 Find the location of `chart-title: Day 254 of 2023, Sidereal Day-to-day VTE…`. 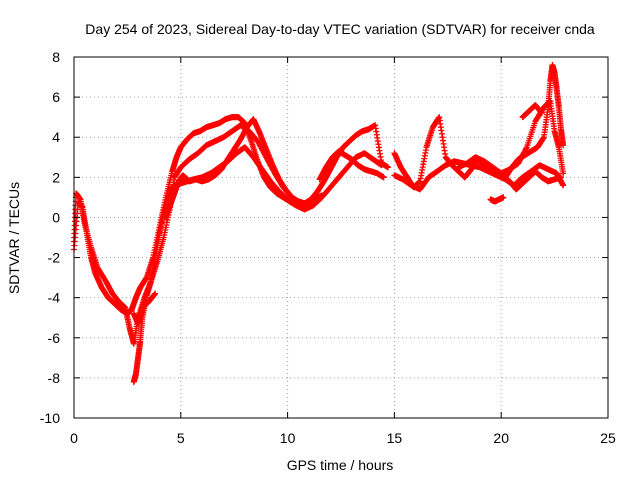

chart-title: Day 254 of 2023, Sidereal Day-to-day VTE… is located at coordinates (340, 29).